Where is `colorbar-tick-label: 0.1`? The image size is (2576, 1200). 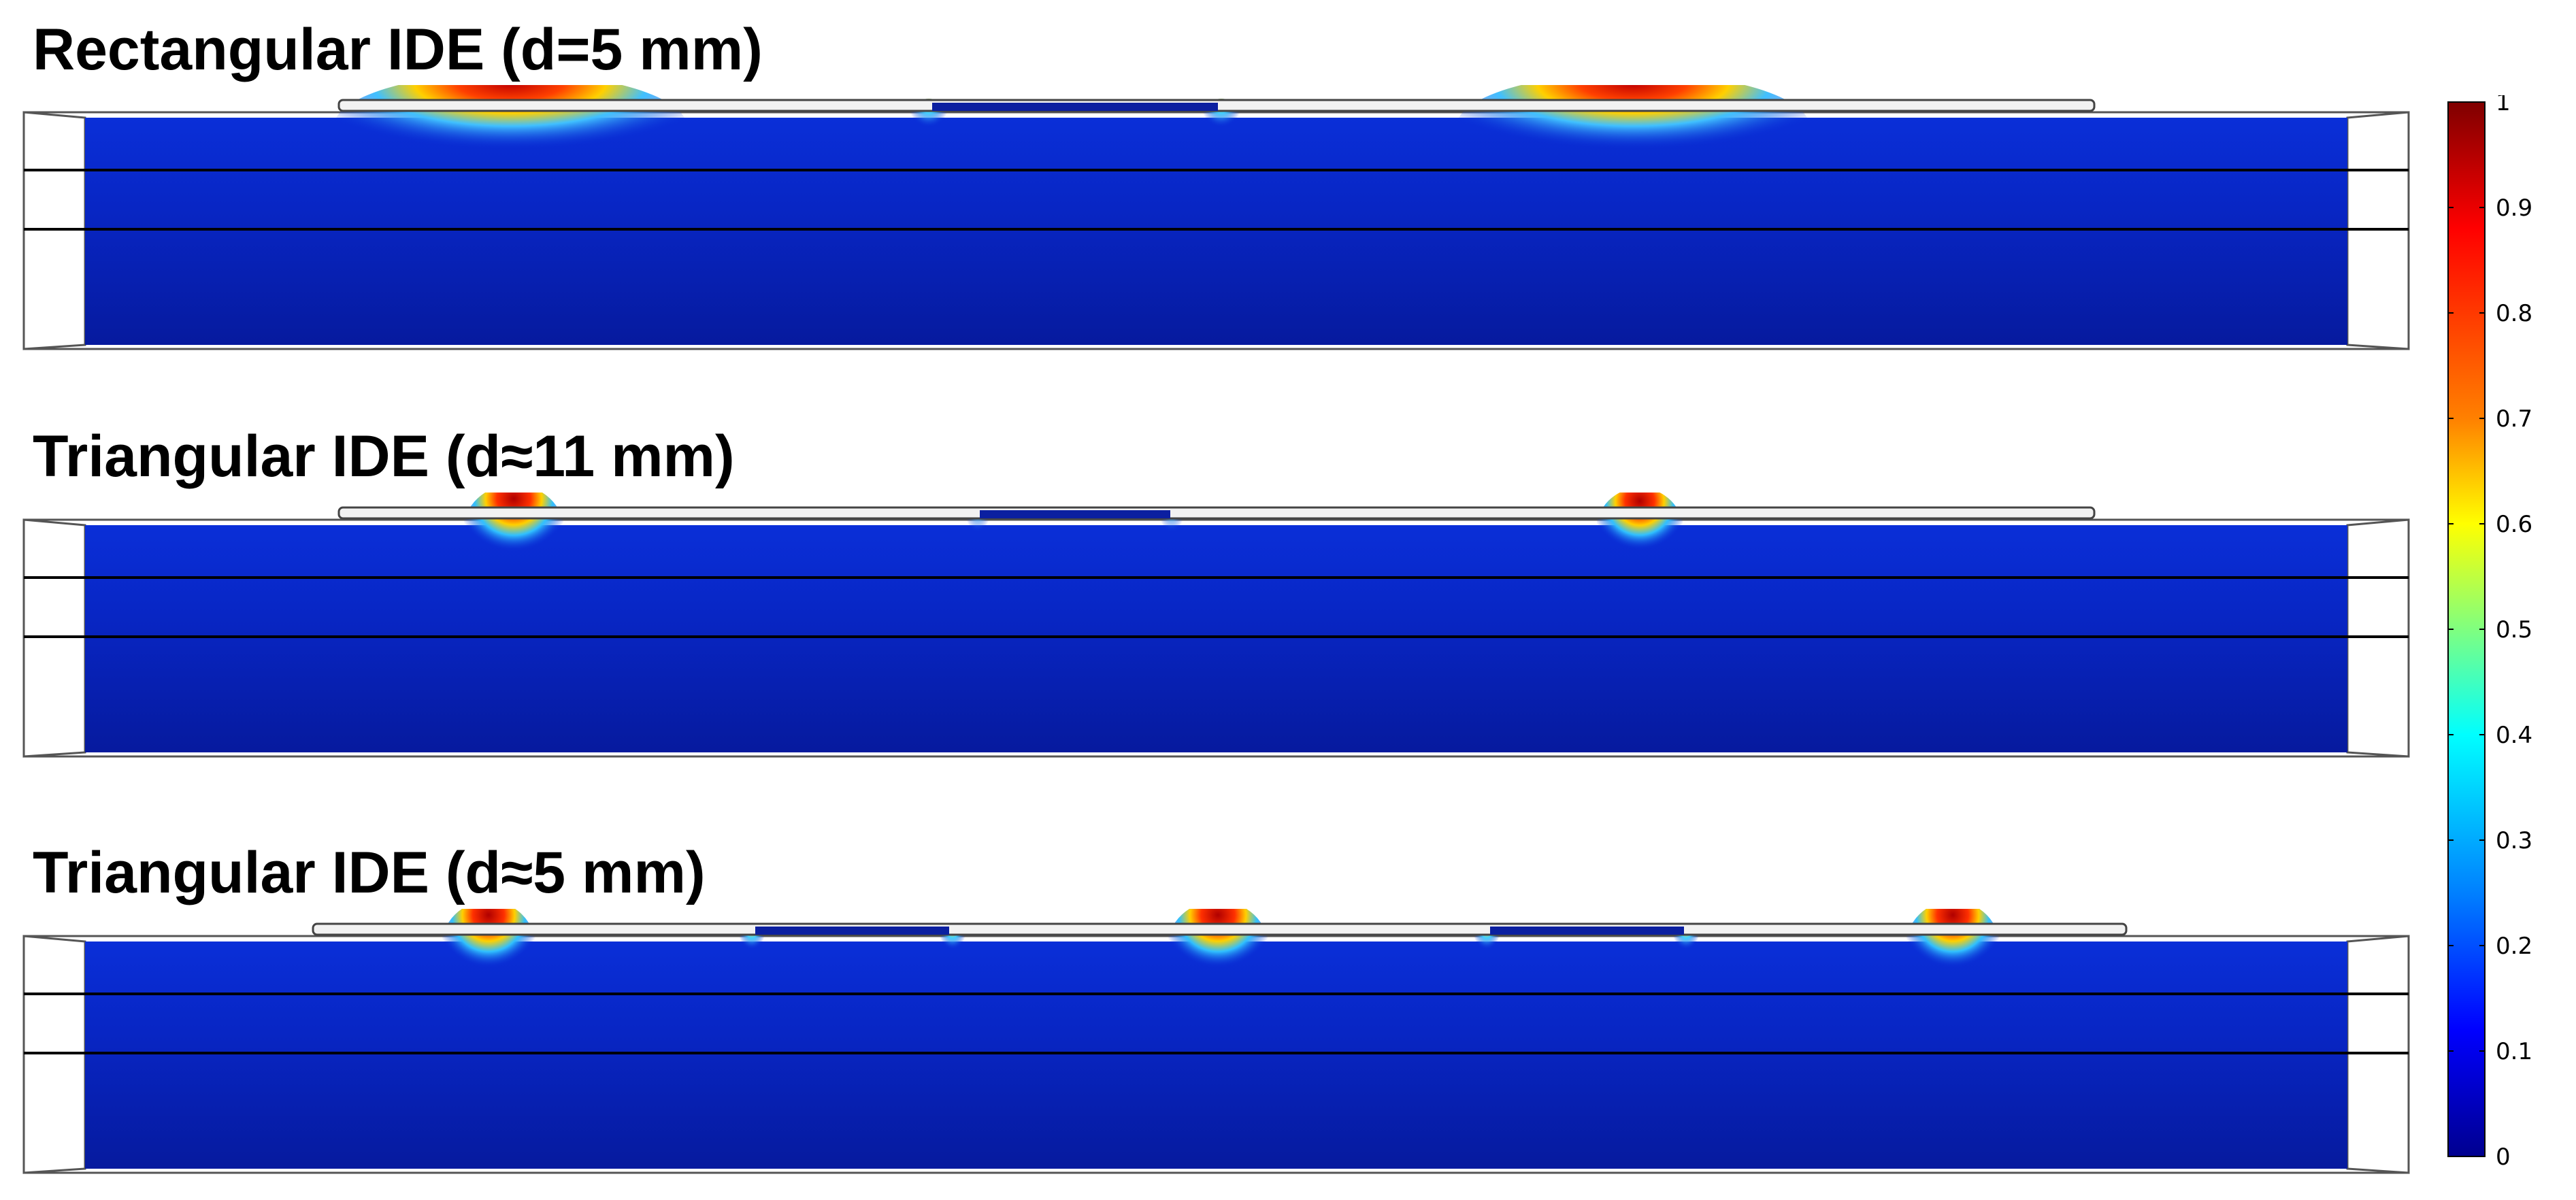 colorbar-tick-label: 0.1 is located at coordinates (2514, 1051).